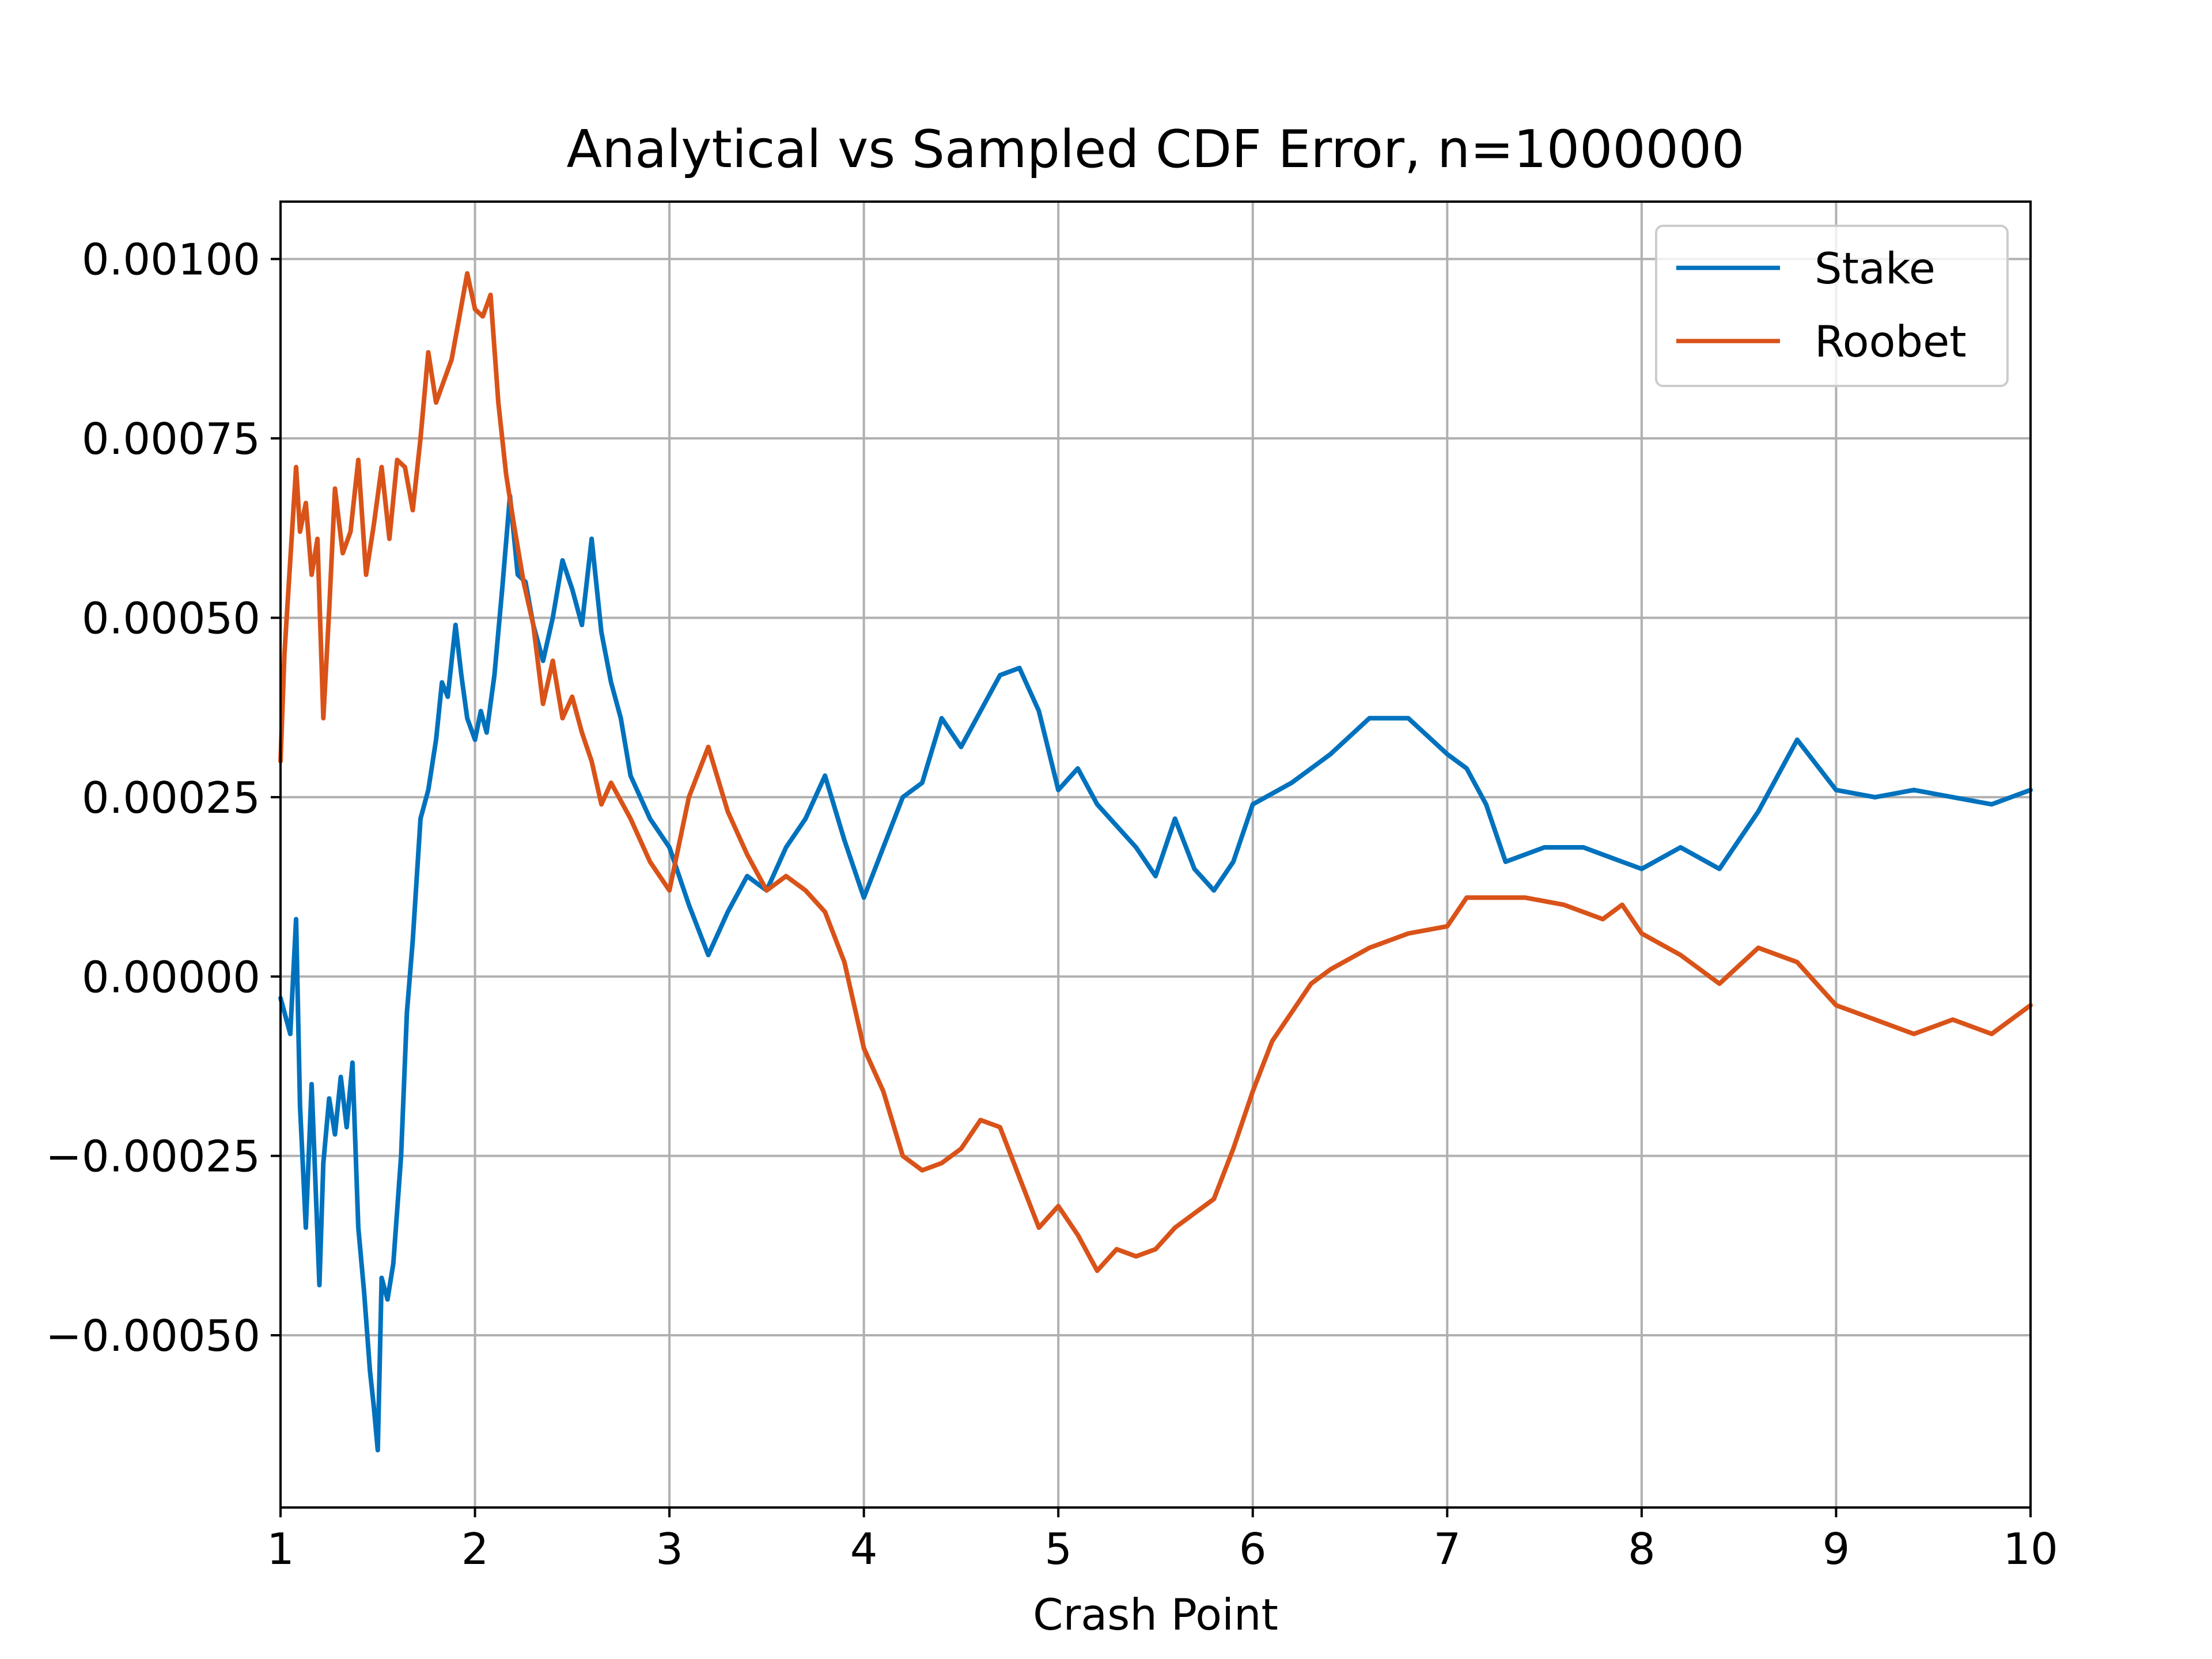  What do you see at coordinates (171, 618) in the screenshot?
I see `y-tick-label: 0.00050` at bounding box center [171, 618].